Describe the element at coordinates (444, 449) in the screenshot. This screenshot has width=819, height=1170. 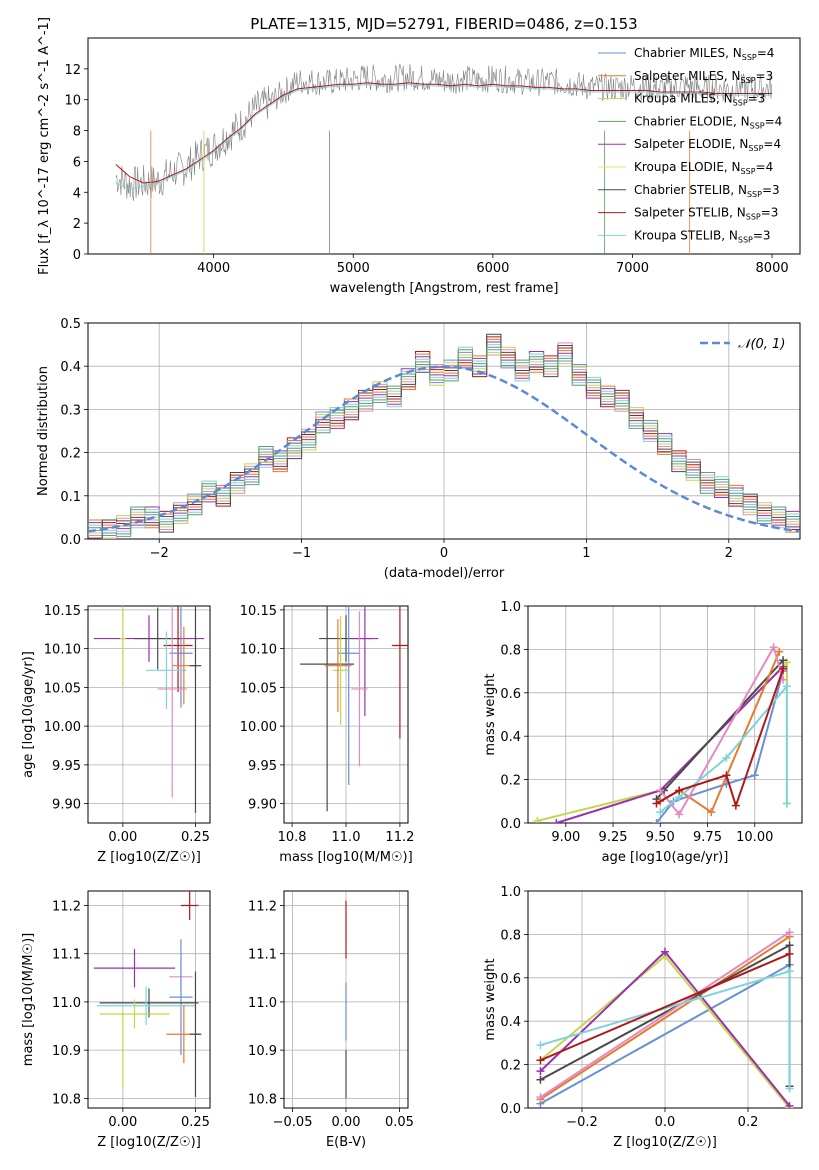
I see `normal-curve` at that location.